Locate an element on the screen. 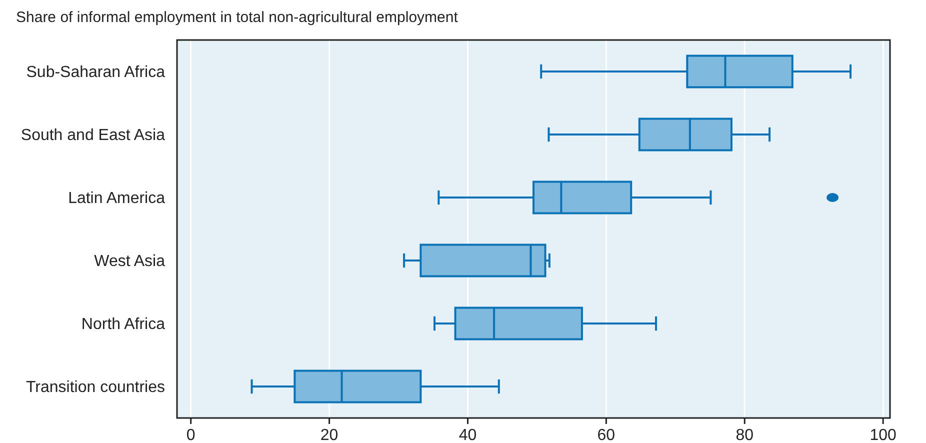  y-tick-label: North Africa is located at coordinates (123, 325).